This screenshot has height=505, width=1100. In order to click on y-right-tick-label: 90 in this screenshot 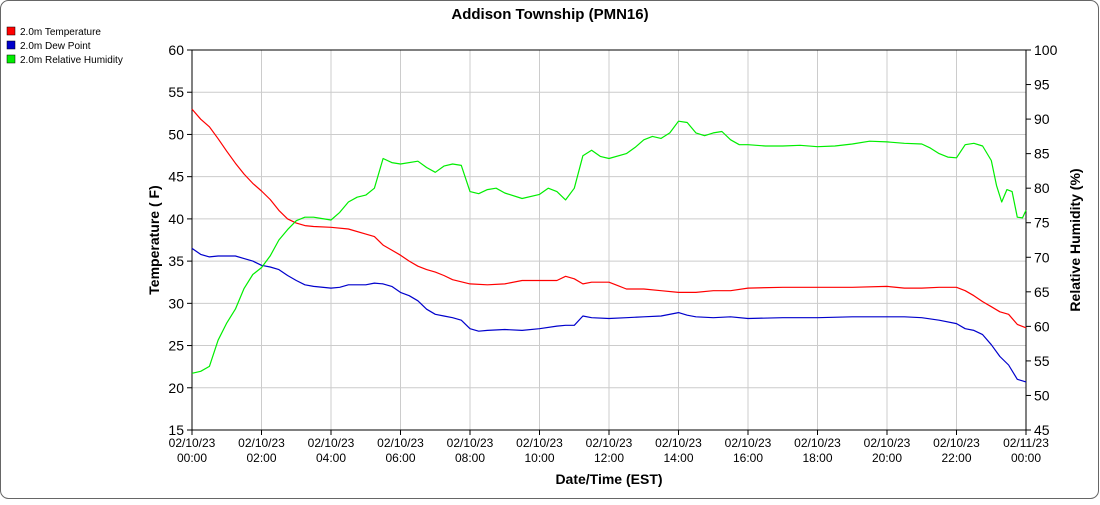, I will do `click(1042, 119)`.